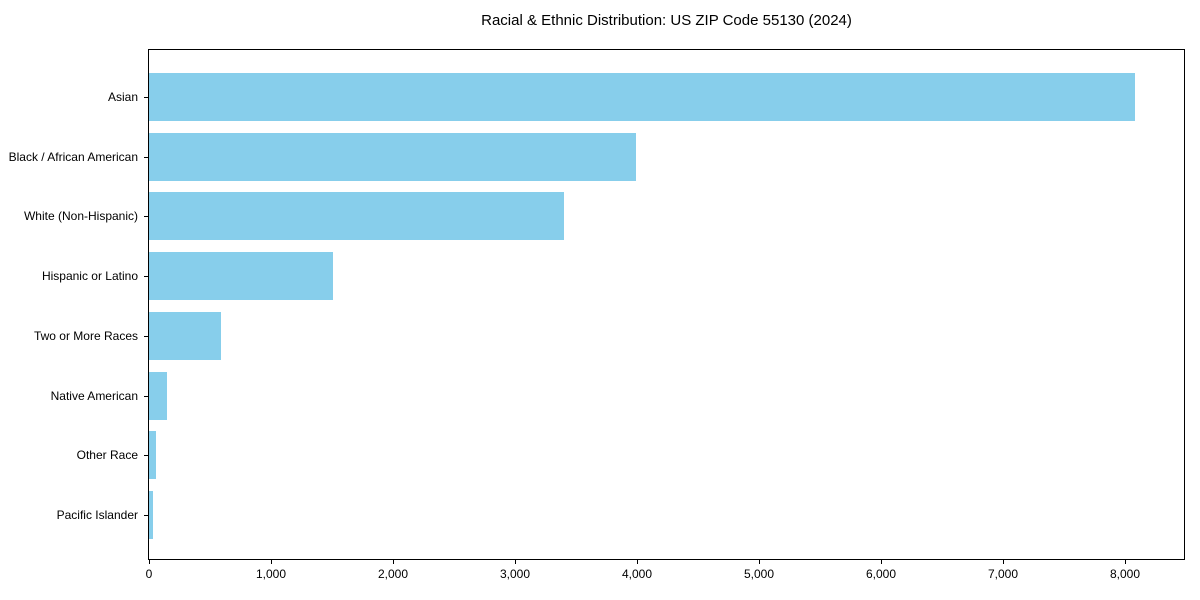 The height and width of the screenshot is (600, 1200). What do you see at coordinates (97, 514) in the screenshot?
I see `y-axis-label: Pacific Islander` at bounding box center [97, 514].